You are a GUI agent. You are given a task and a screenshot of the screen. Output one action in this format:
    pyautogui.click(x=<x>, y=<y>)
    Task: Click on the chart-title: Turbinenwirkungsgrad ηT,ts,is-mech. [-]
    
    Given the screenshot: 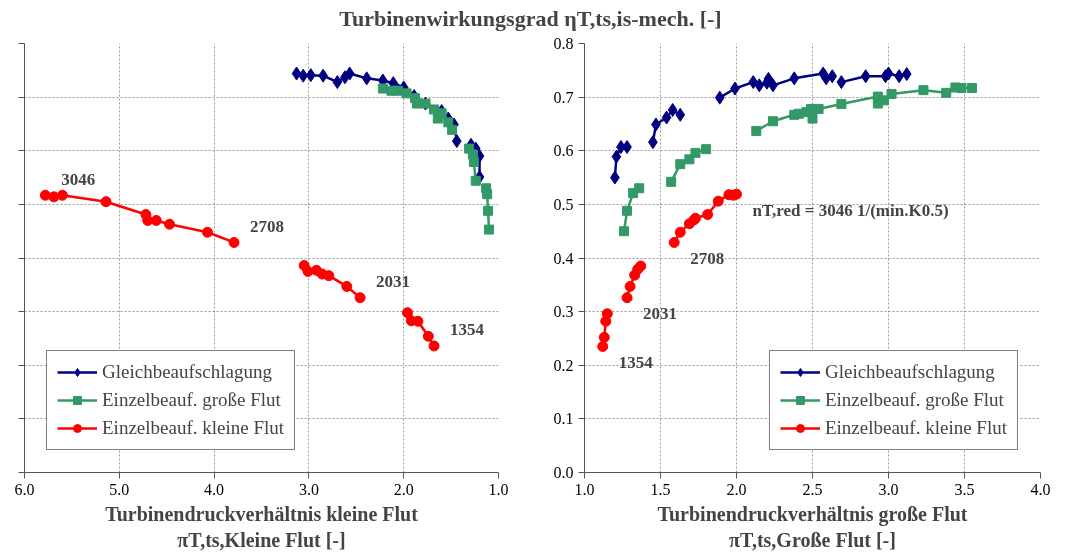 What is the action you would take?
    pyautogui.click(x=530, y=18)
    